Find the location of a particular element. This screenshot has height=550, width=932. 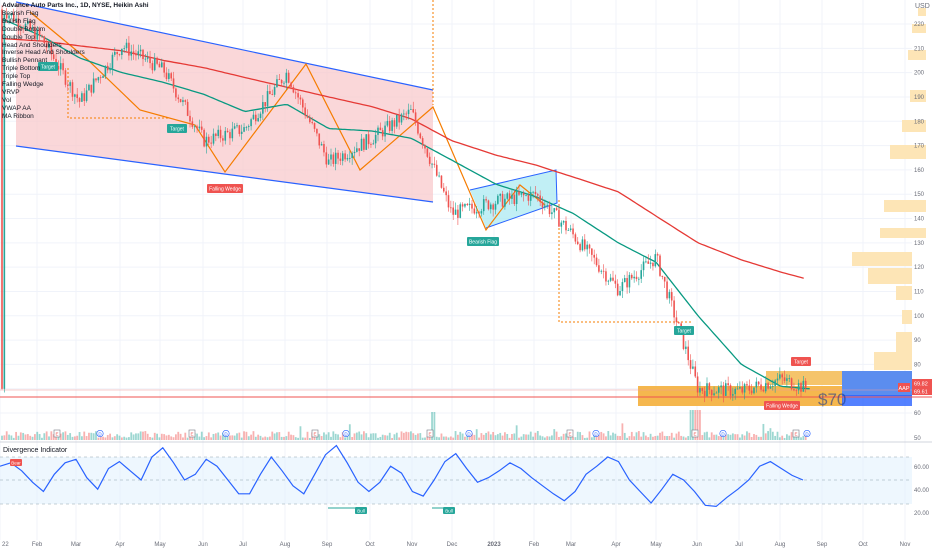

legend-item: Bearish Flag is located at coordinates (20, 13).